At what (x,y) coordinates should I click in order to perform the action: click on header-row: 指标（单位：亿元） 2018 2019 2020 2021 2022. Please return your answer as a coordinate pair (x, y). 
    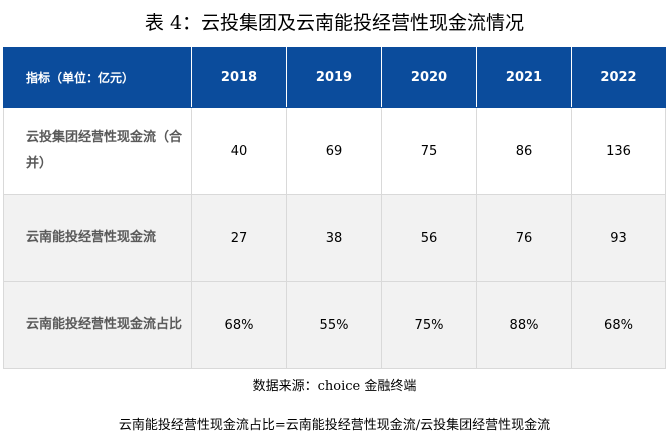
    Looking at the image, I should click on (334, 77).